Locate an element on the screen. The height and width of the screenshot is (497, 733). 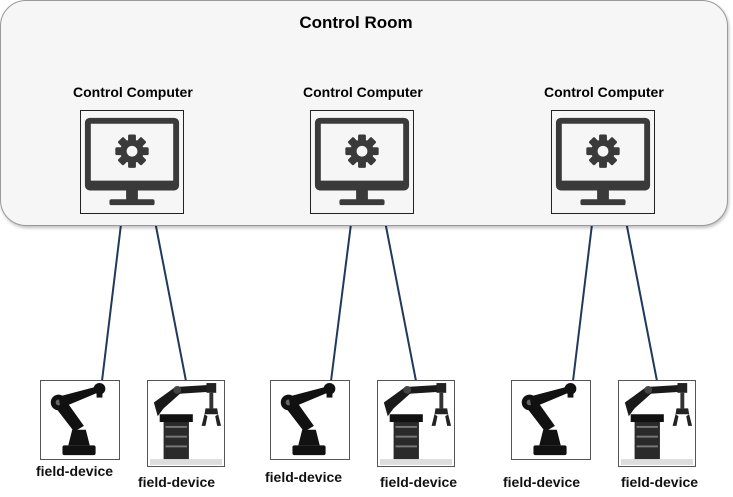
link-cc3-device6 is located at coordinates (641, 298).